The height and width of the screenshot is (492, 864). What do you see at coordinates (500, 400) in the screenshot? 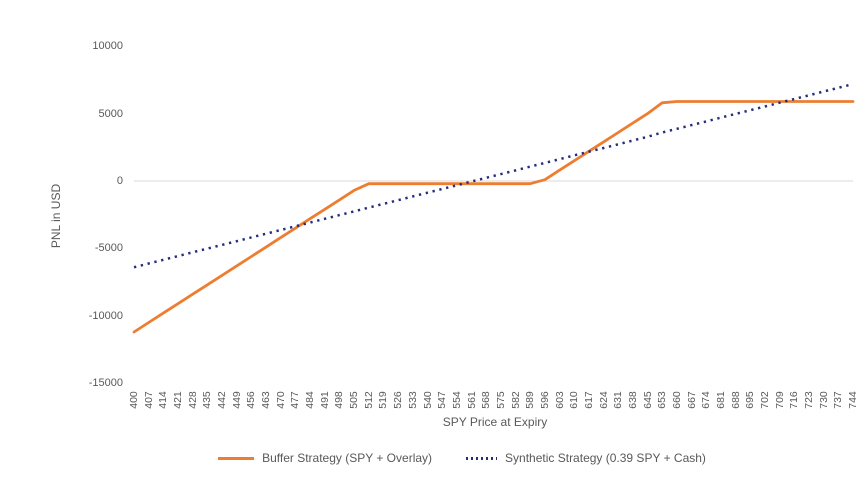
I see `x-tick-label: 575` at bounding box center [500, 400].